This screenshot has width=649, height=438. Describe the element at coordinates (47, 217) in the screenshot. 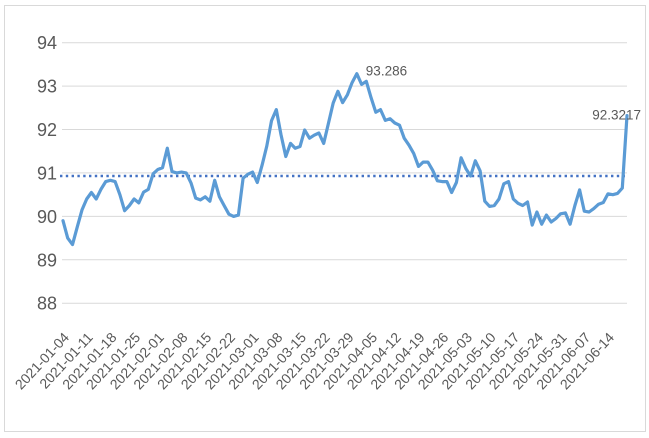

I see `y-axis-tick-label: 90` at that location.